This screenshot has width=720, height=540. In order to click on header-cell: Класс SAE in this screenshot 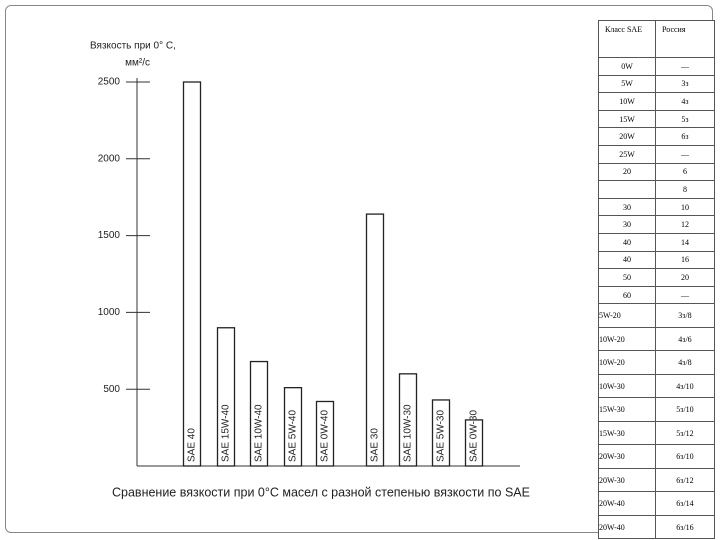, I will do `click(627, 39)`.